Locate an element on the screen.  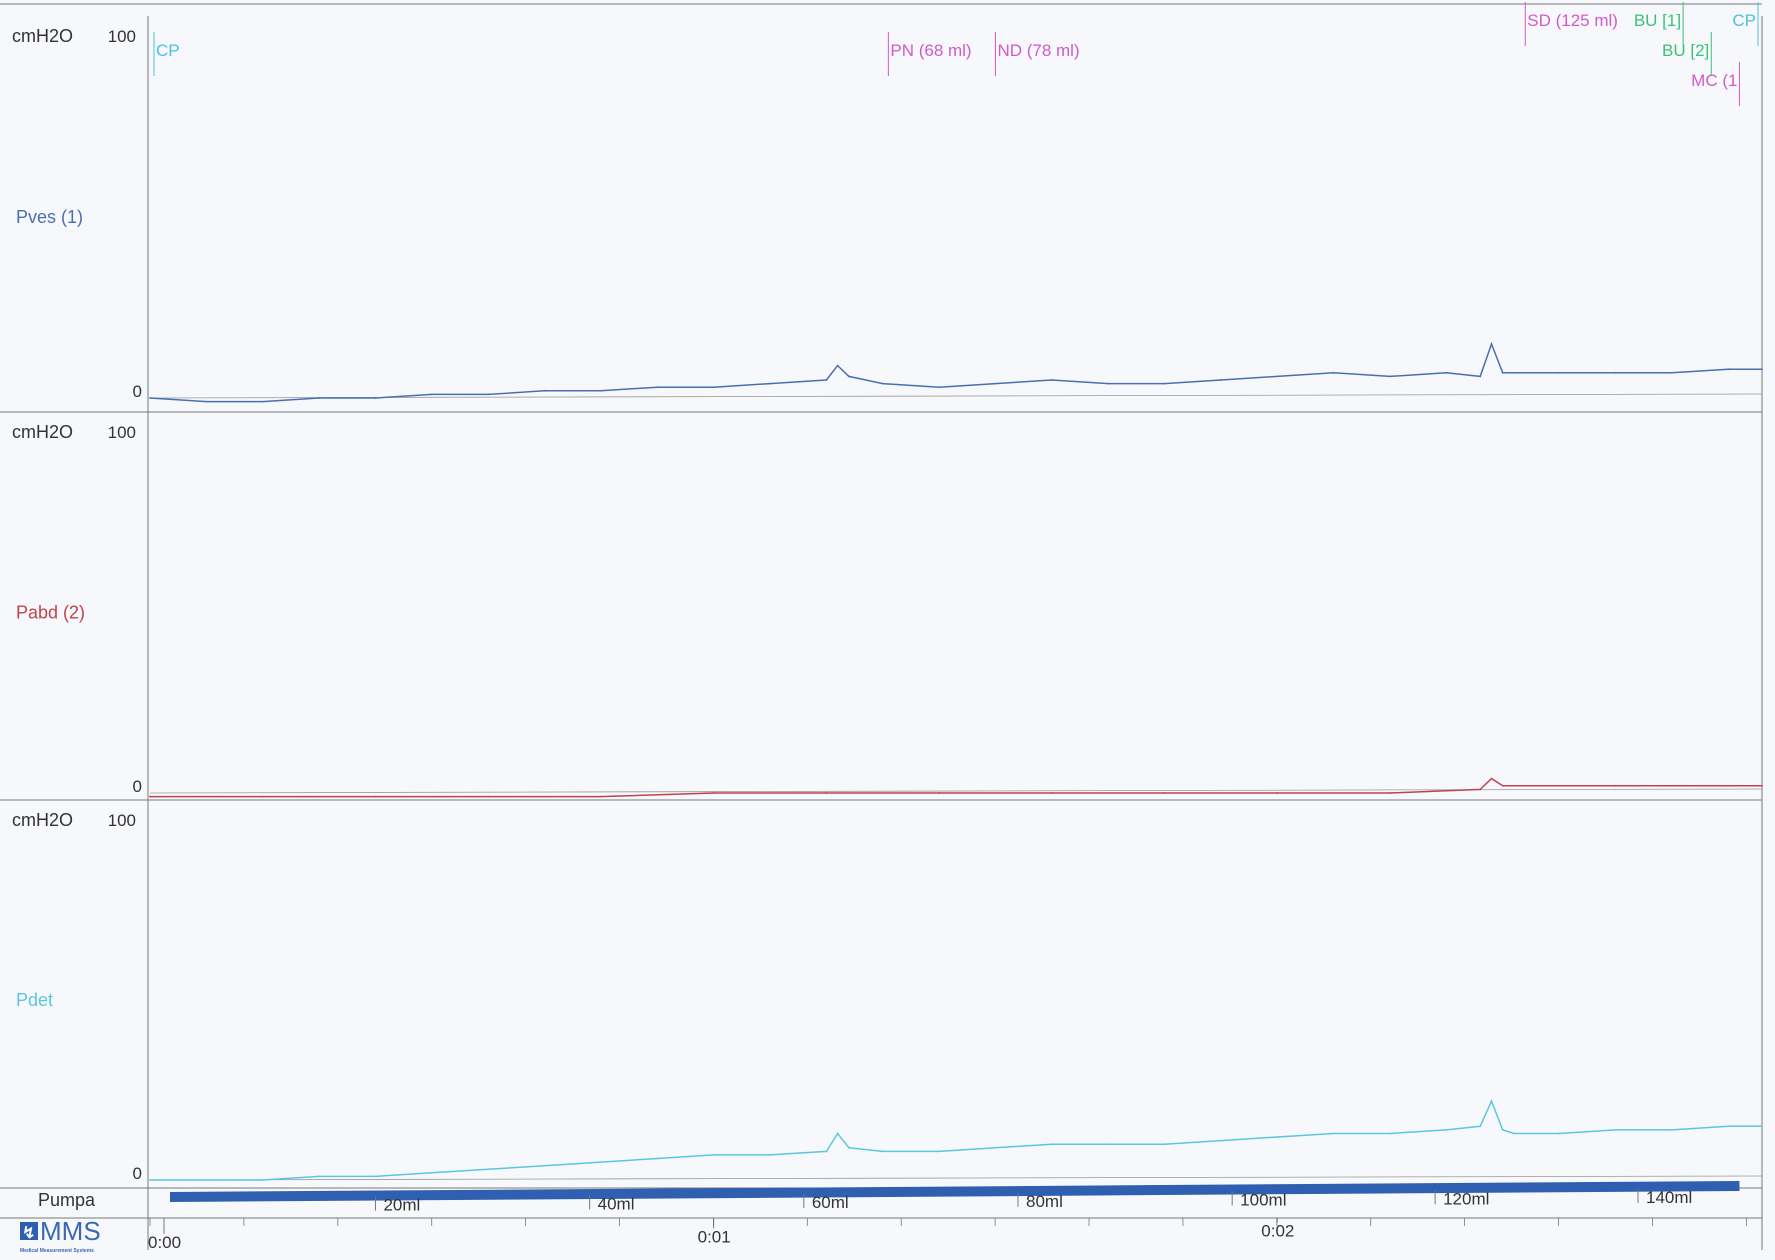
series-label: Pdet is located at coordinates (34, 1000).